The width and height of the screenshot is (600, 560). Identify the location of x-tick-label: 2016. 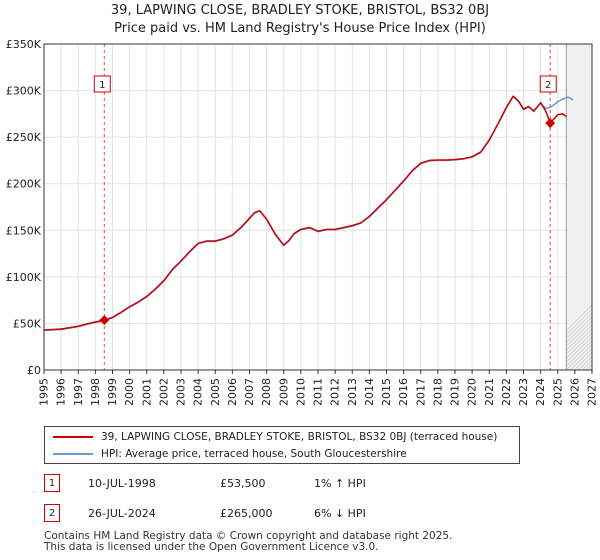
(403, 392).